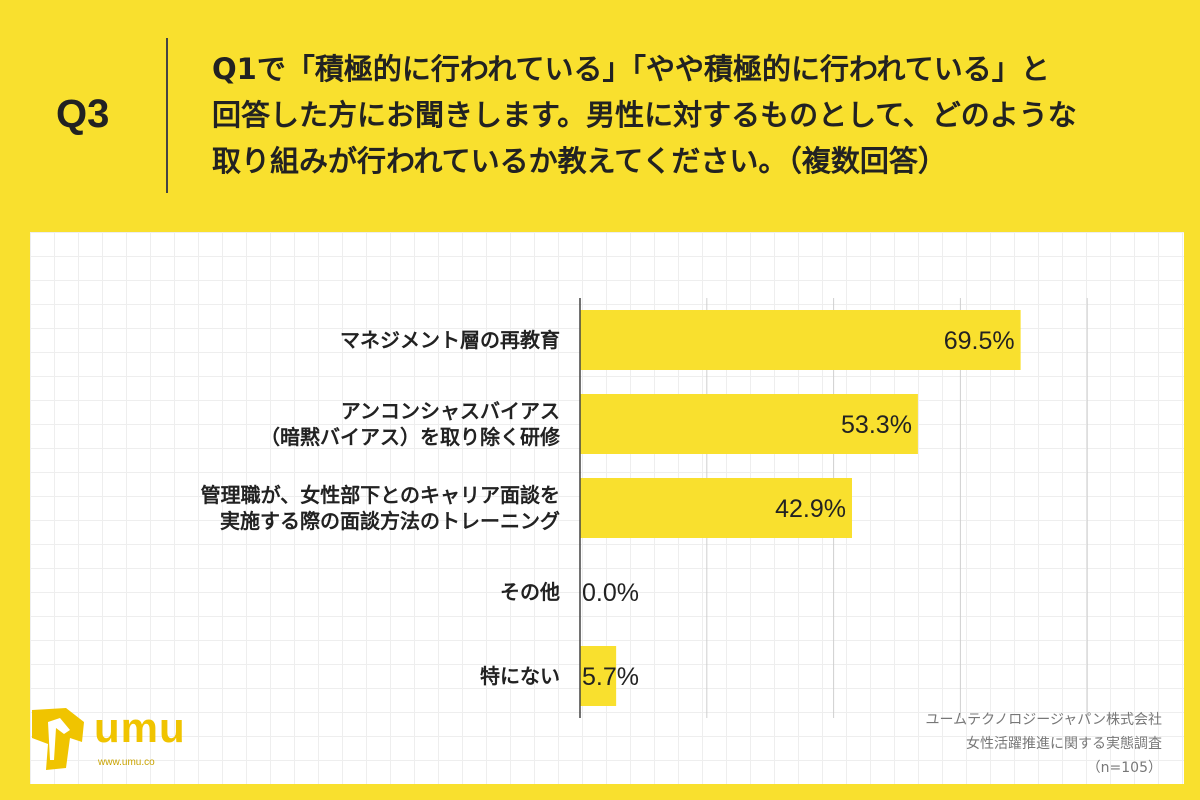  Describe the element at coordinates (520, 676) in the screenshot. I see `category-label: 特にない` at that location.